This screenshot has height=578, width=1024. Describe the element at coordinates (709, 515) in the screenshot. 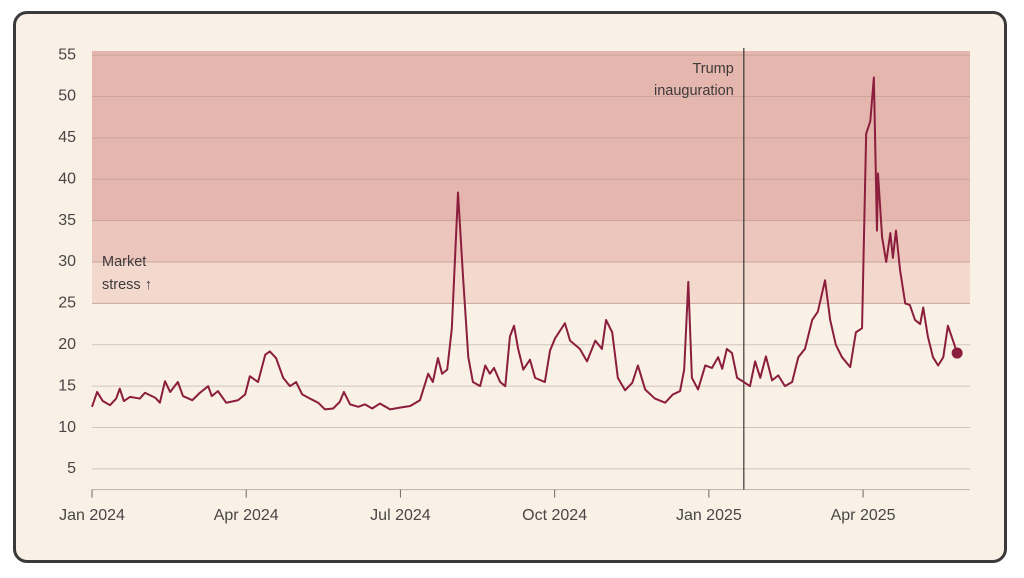

I see `x-tick-label: Jan 2025` at that location.